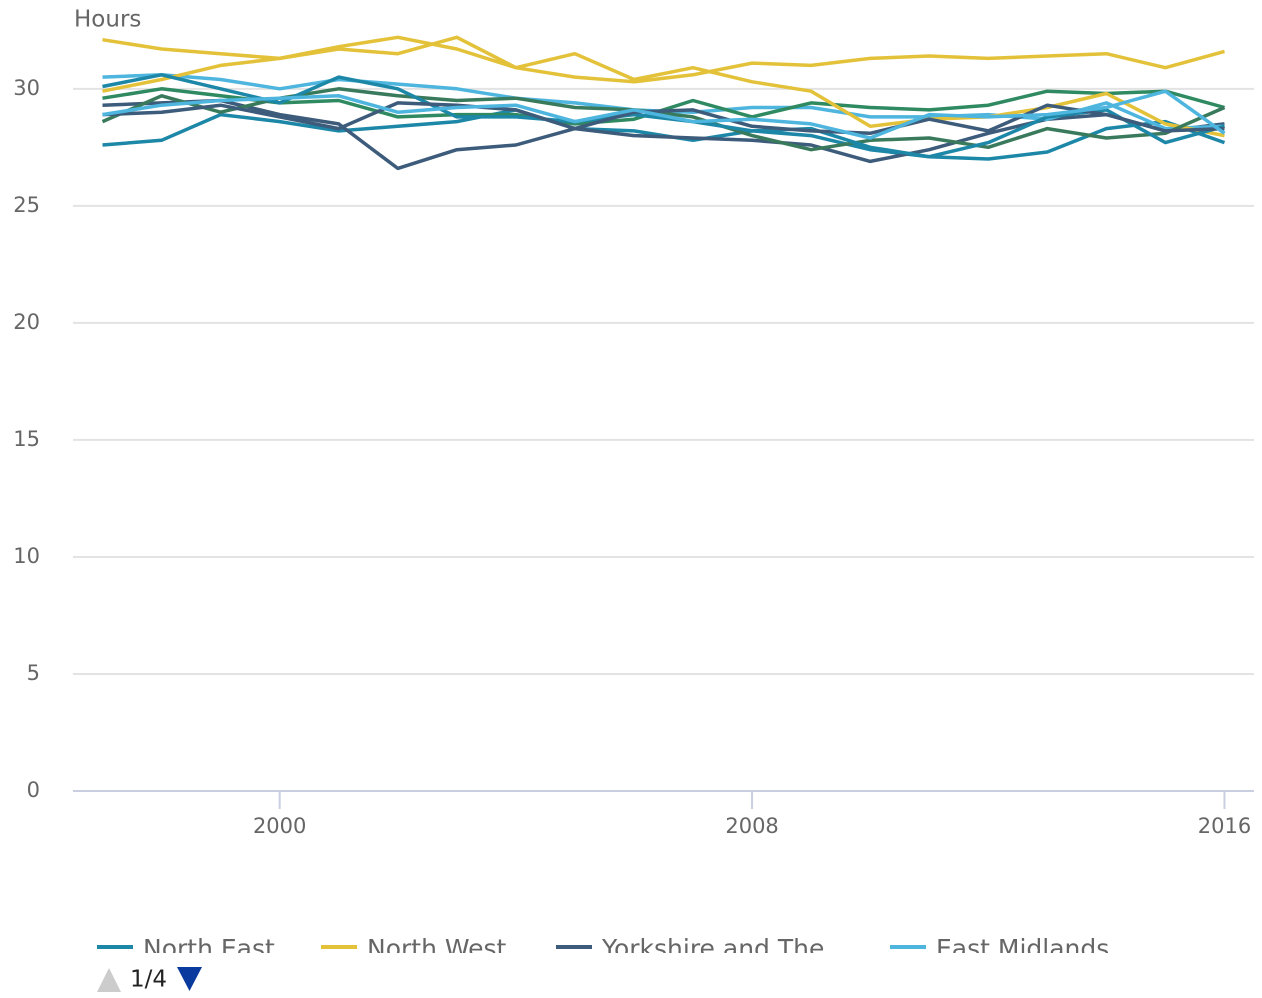 The height and width of the screenshot is (998, 1262). I want to click on y-tick-label: 0, so click(33, 790).